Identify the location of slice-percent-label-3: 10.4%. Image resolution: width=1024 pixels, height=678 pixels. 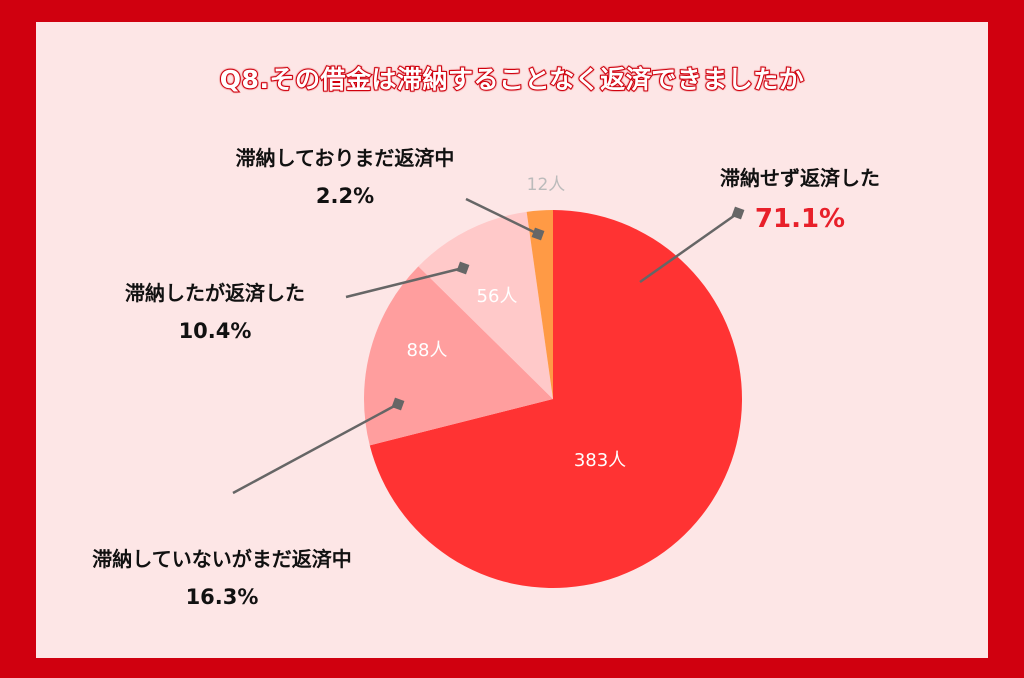
(215, 331).